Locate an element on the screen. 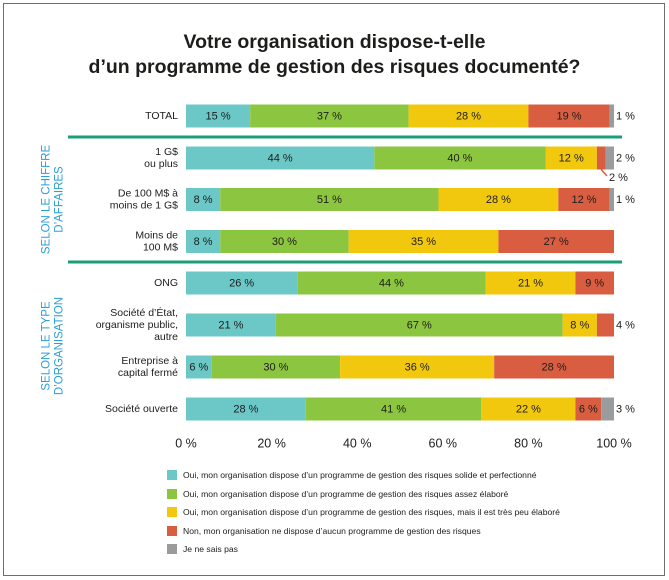  category-label-3-line-1: De 100 M$ à is located at coordinates (148, 193).